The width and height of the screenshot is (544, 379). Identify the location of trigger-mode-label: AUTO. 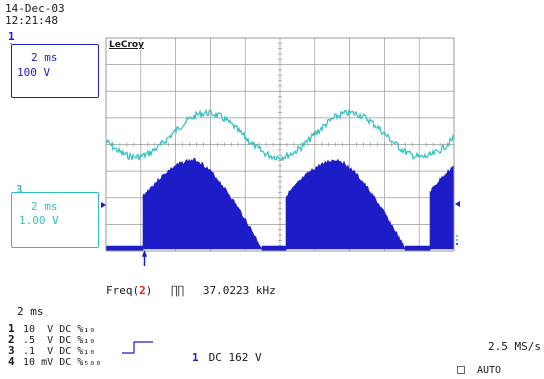
(489, 370).